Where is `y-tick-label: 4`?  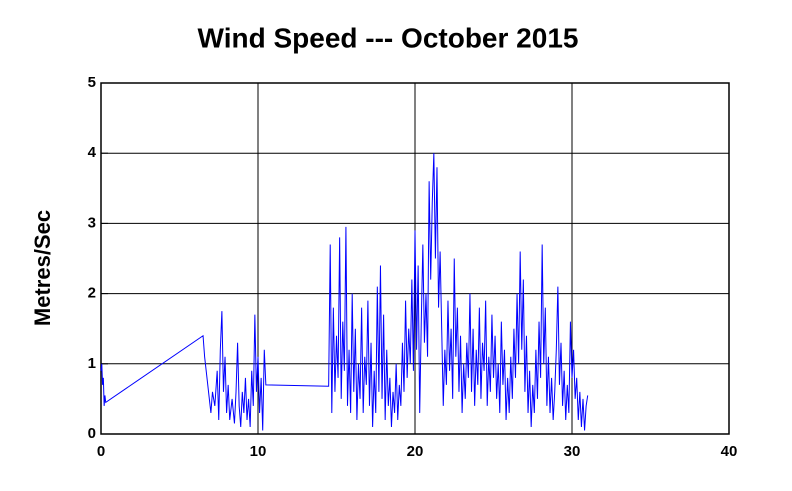
y-tick-label: 4 is located at coordinates (92, 152).